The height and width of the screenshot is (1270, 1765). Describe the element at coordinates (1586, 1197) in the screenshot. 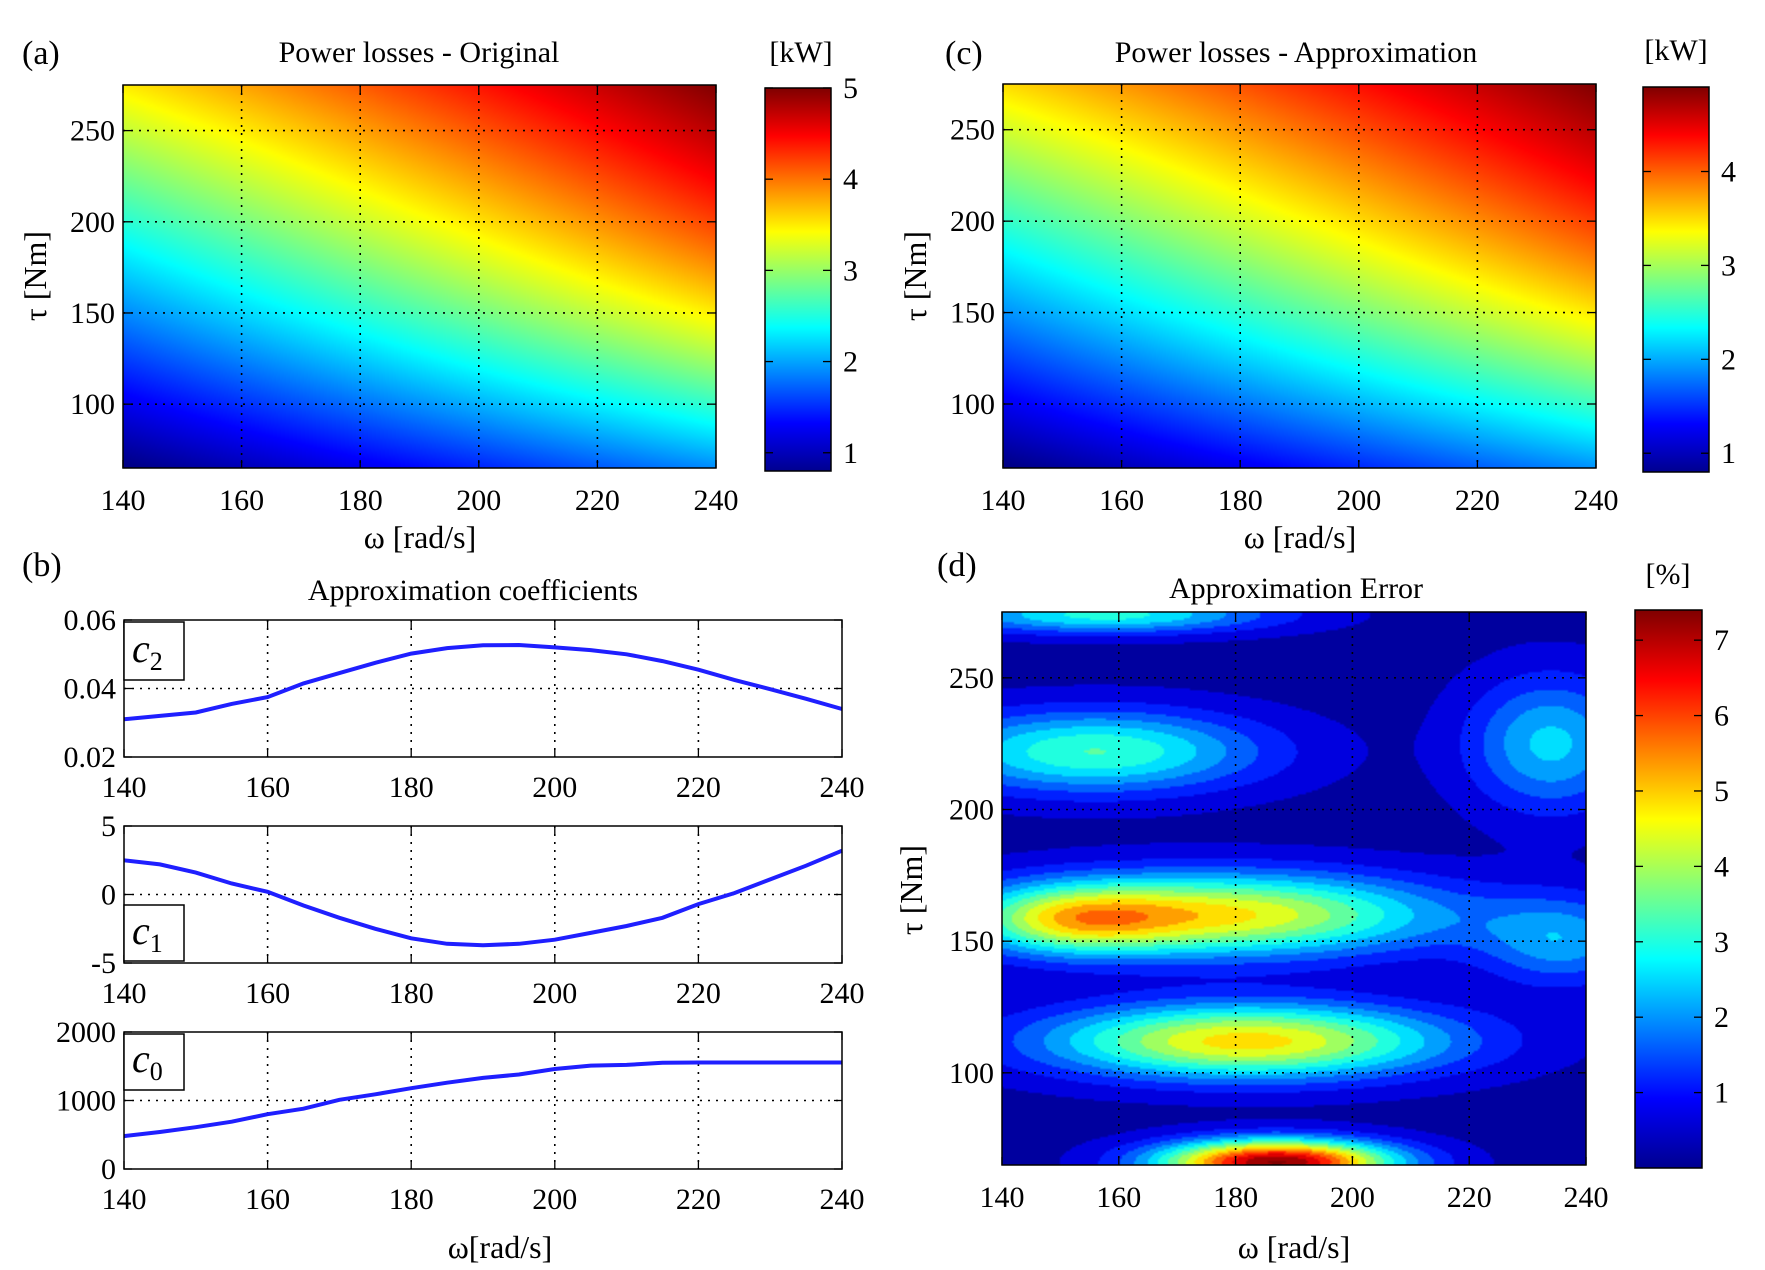

I see `panel-d-xtick-label: 240` at that location.